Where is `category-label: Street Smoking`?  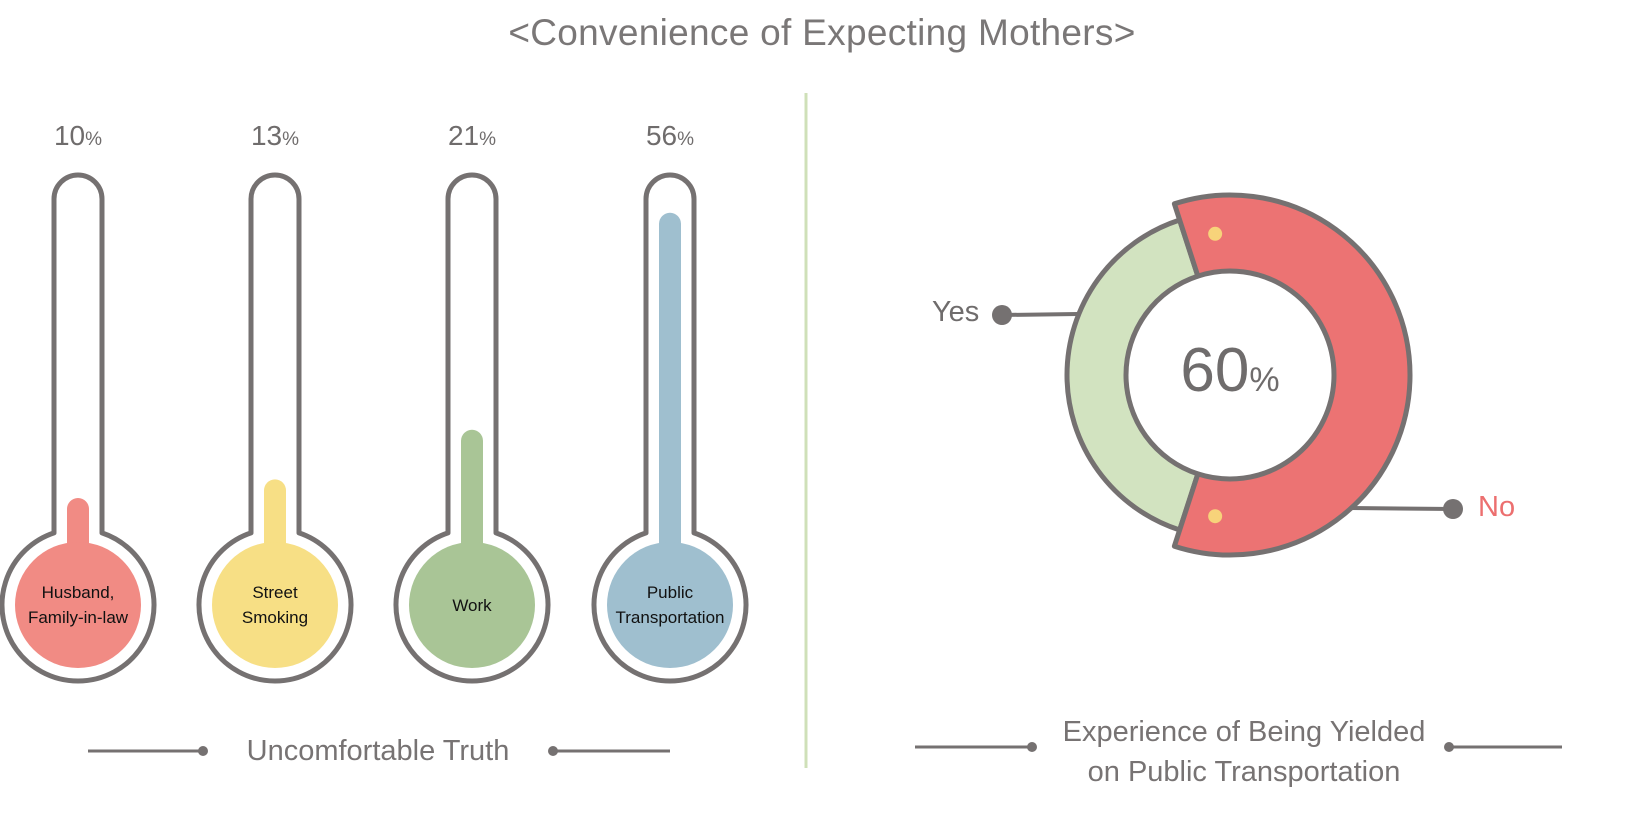 category-label: Street Smoking is located at coordinates (275, 605).